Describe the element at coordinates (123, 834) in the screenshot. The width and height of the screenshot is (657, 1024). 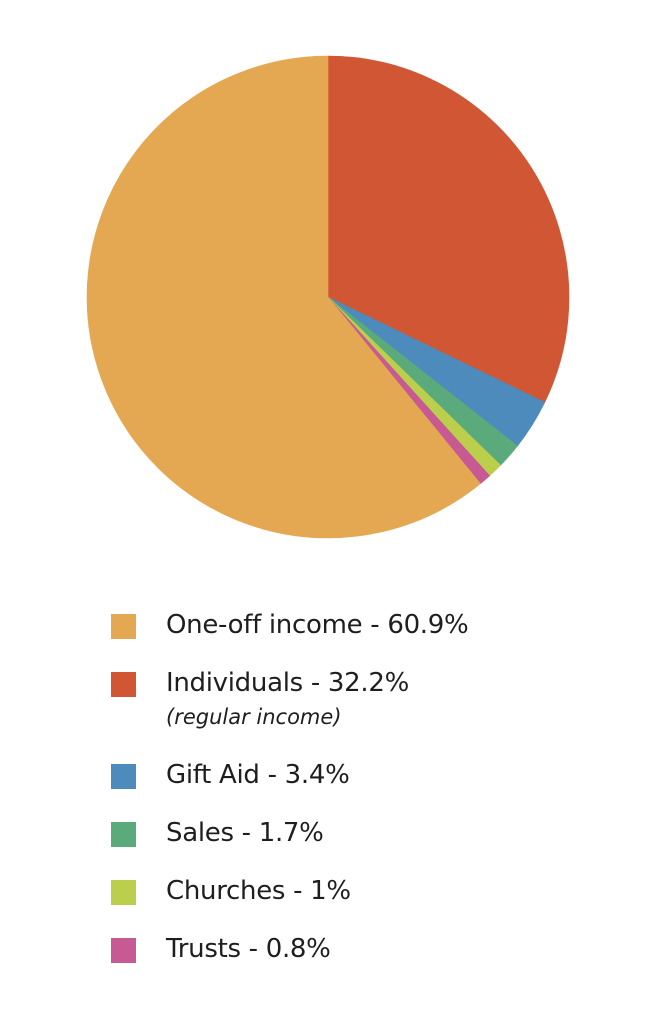
I see `legend-swatch-sales` at that location.